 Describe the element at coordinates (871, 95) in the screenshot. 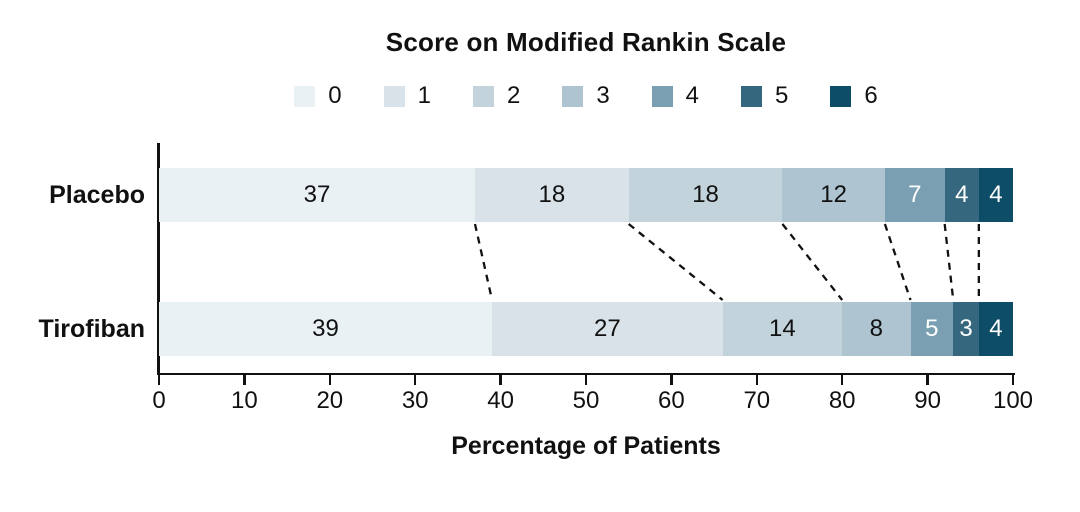

I see `legend-label: 6` at that location.